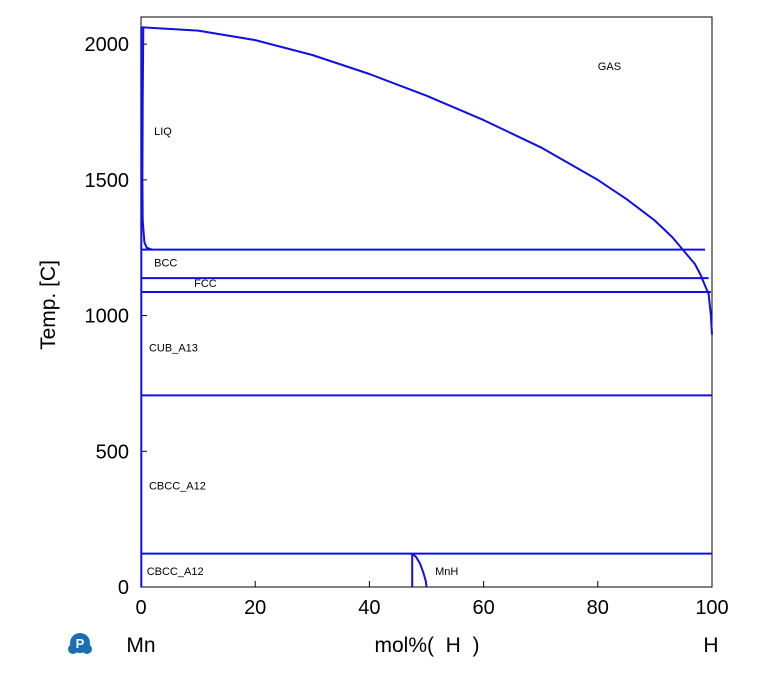  I want to click on x-tick-label: 80, so click(598, 608).